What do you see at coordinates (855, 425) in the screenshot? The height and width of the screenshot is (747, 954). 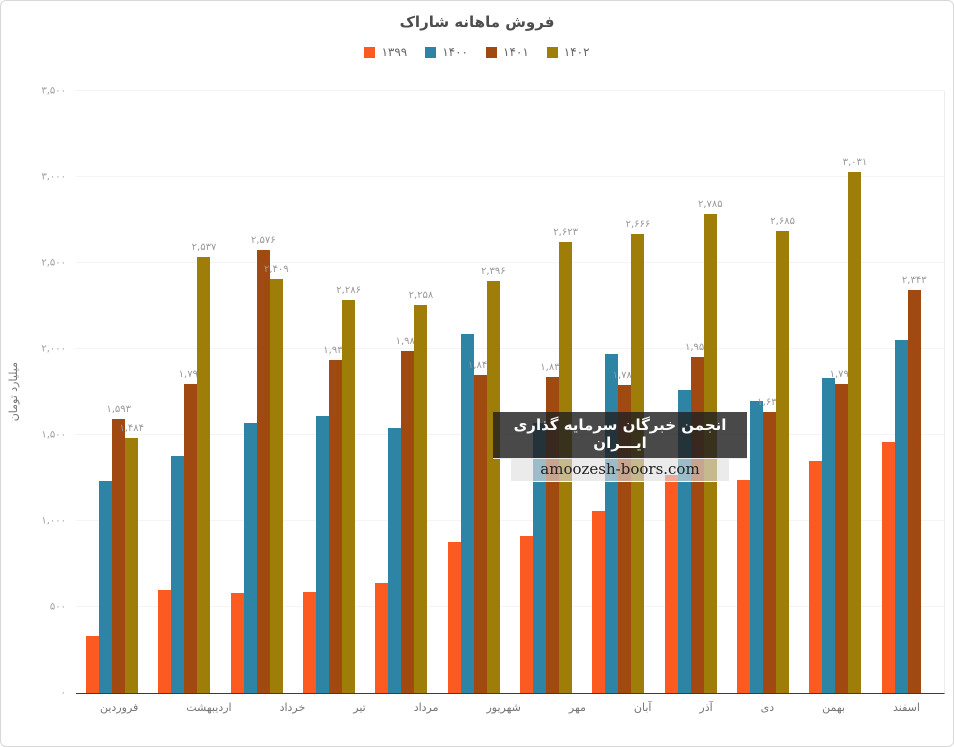 I see `bar-1402: ۳,۰۳۱` at bounding box center [855, 425].